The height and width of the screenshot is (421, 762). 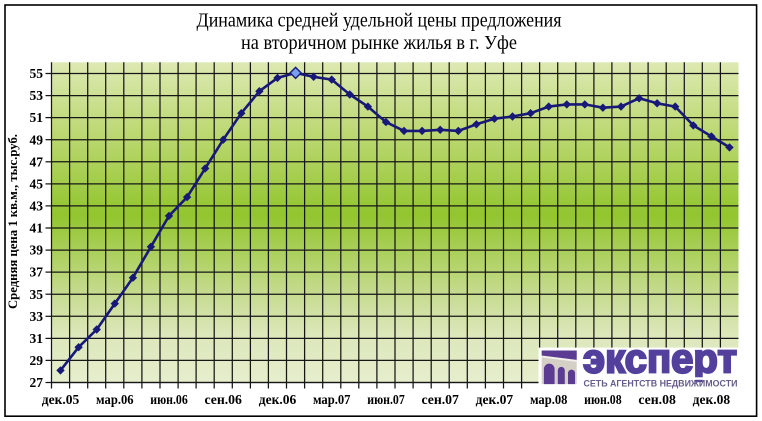 What do you see at coordinates (379, 43) in the screenshot?
I see `svg-text:на вторичном рынке жилья в г.: на вторичном рынке жилья в г. Уфе` at bounding box center [379, 43].